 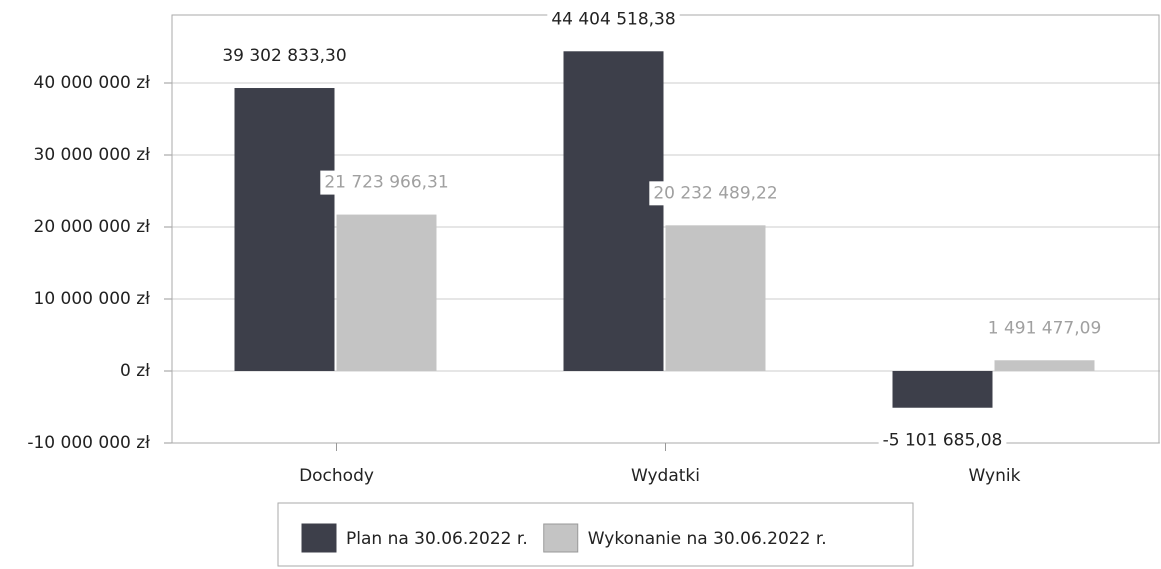 I want to click on data-label: 20 232 489,22, so click(x=715, y=193).